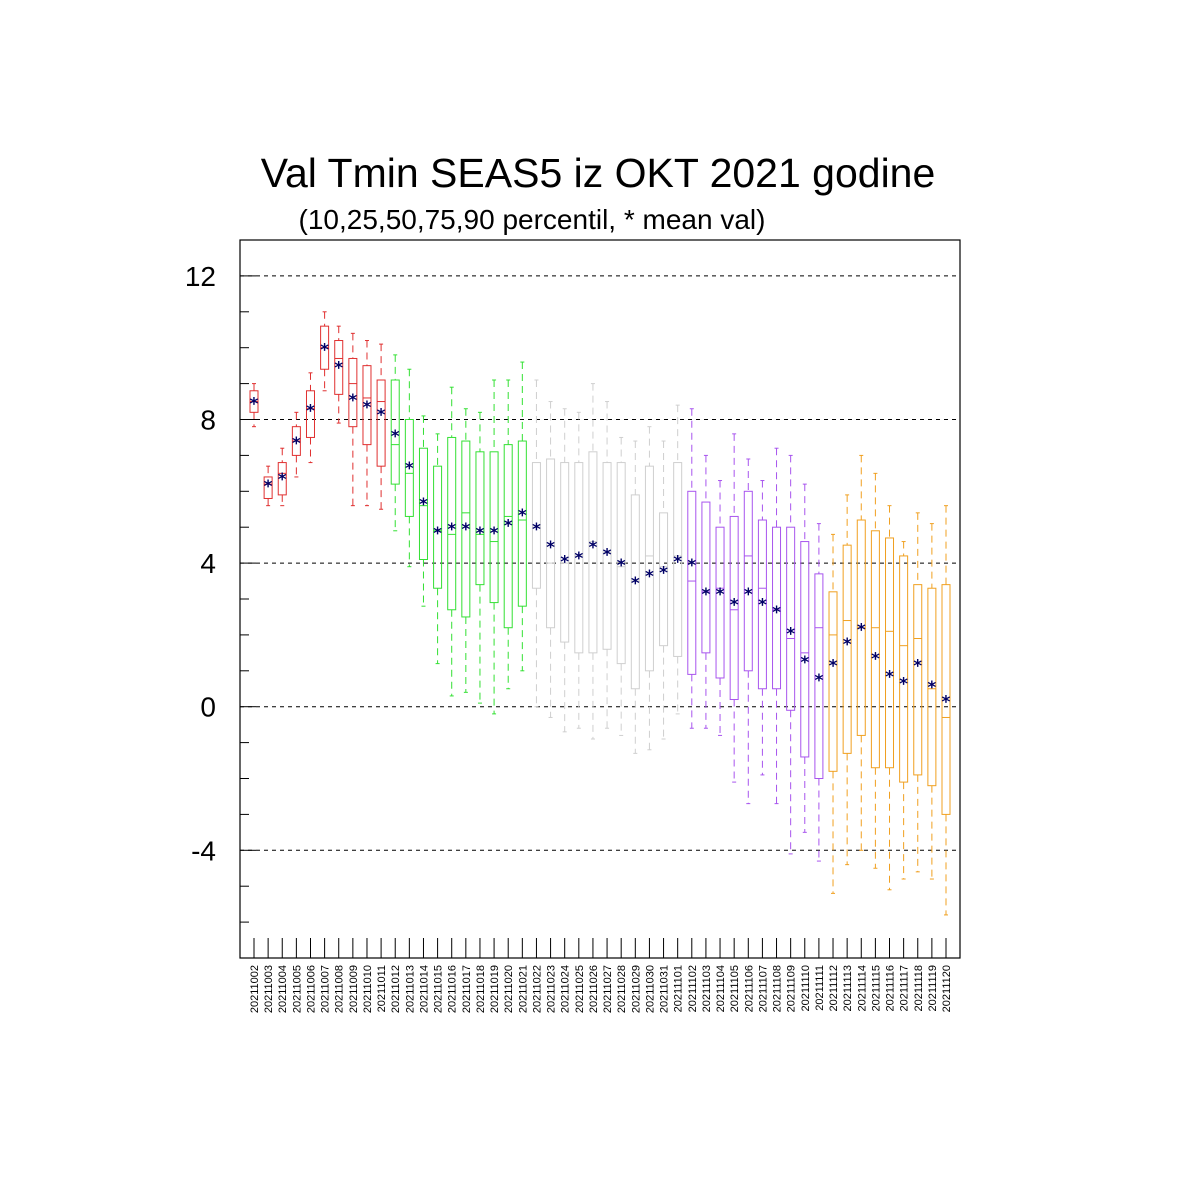 The image size is (1200, 1200). Describe the element at coordinates (903, 710) in the screenshot. I see `box-20211117: *` at that location.